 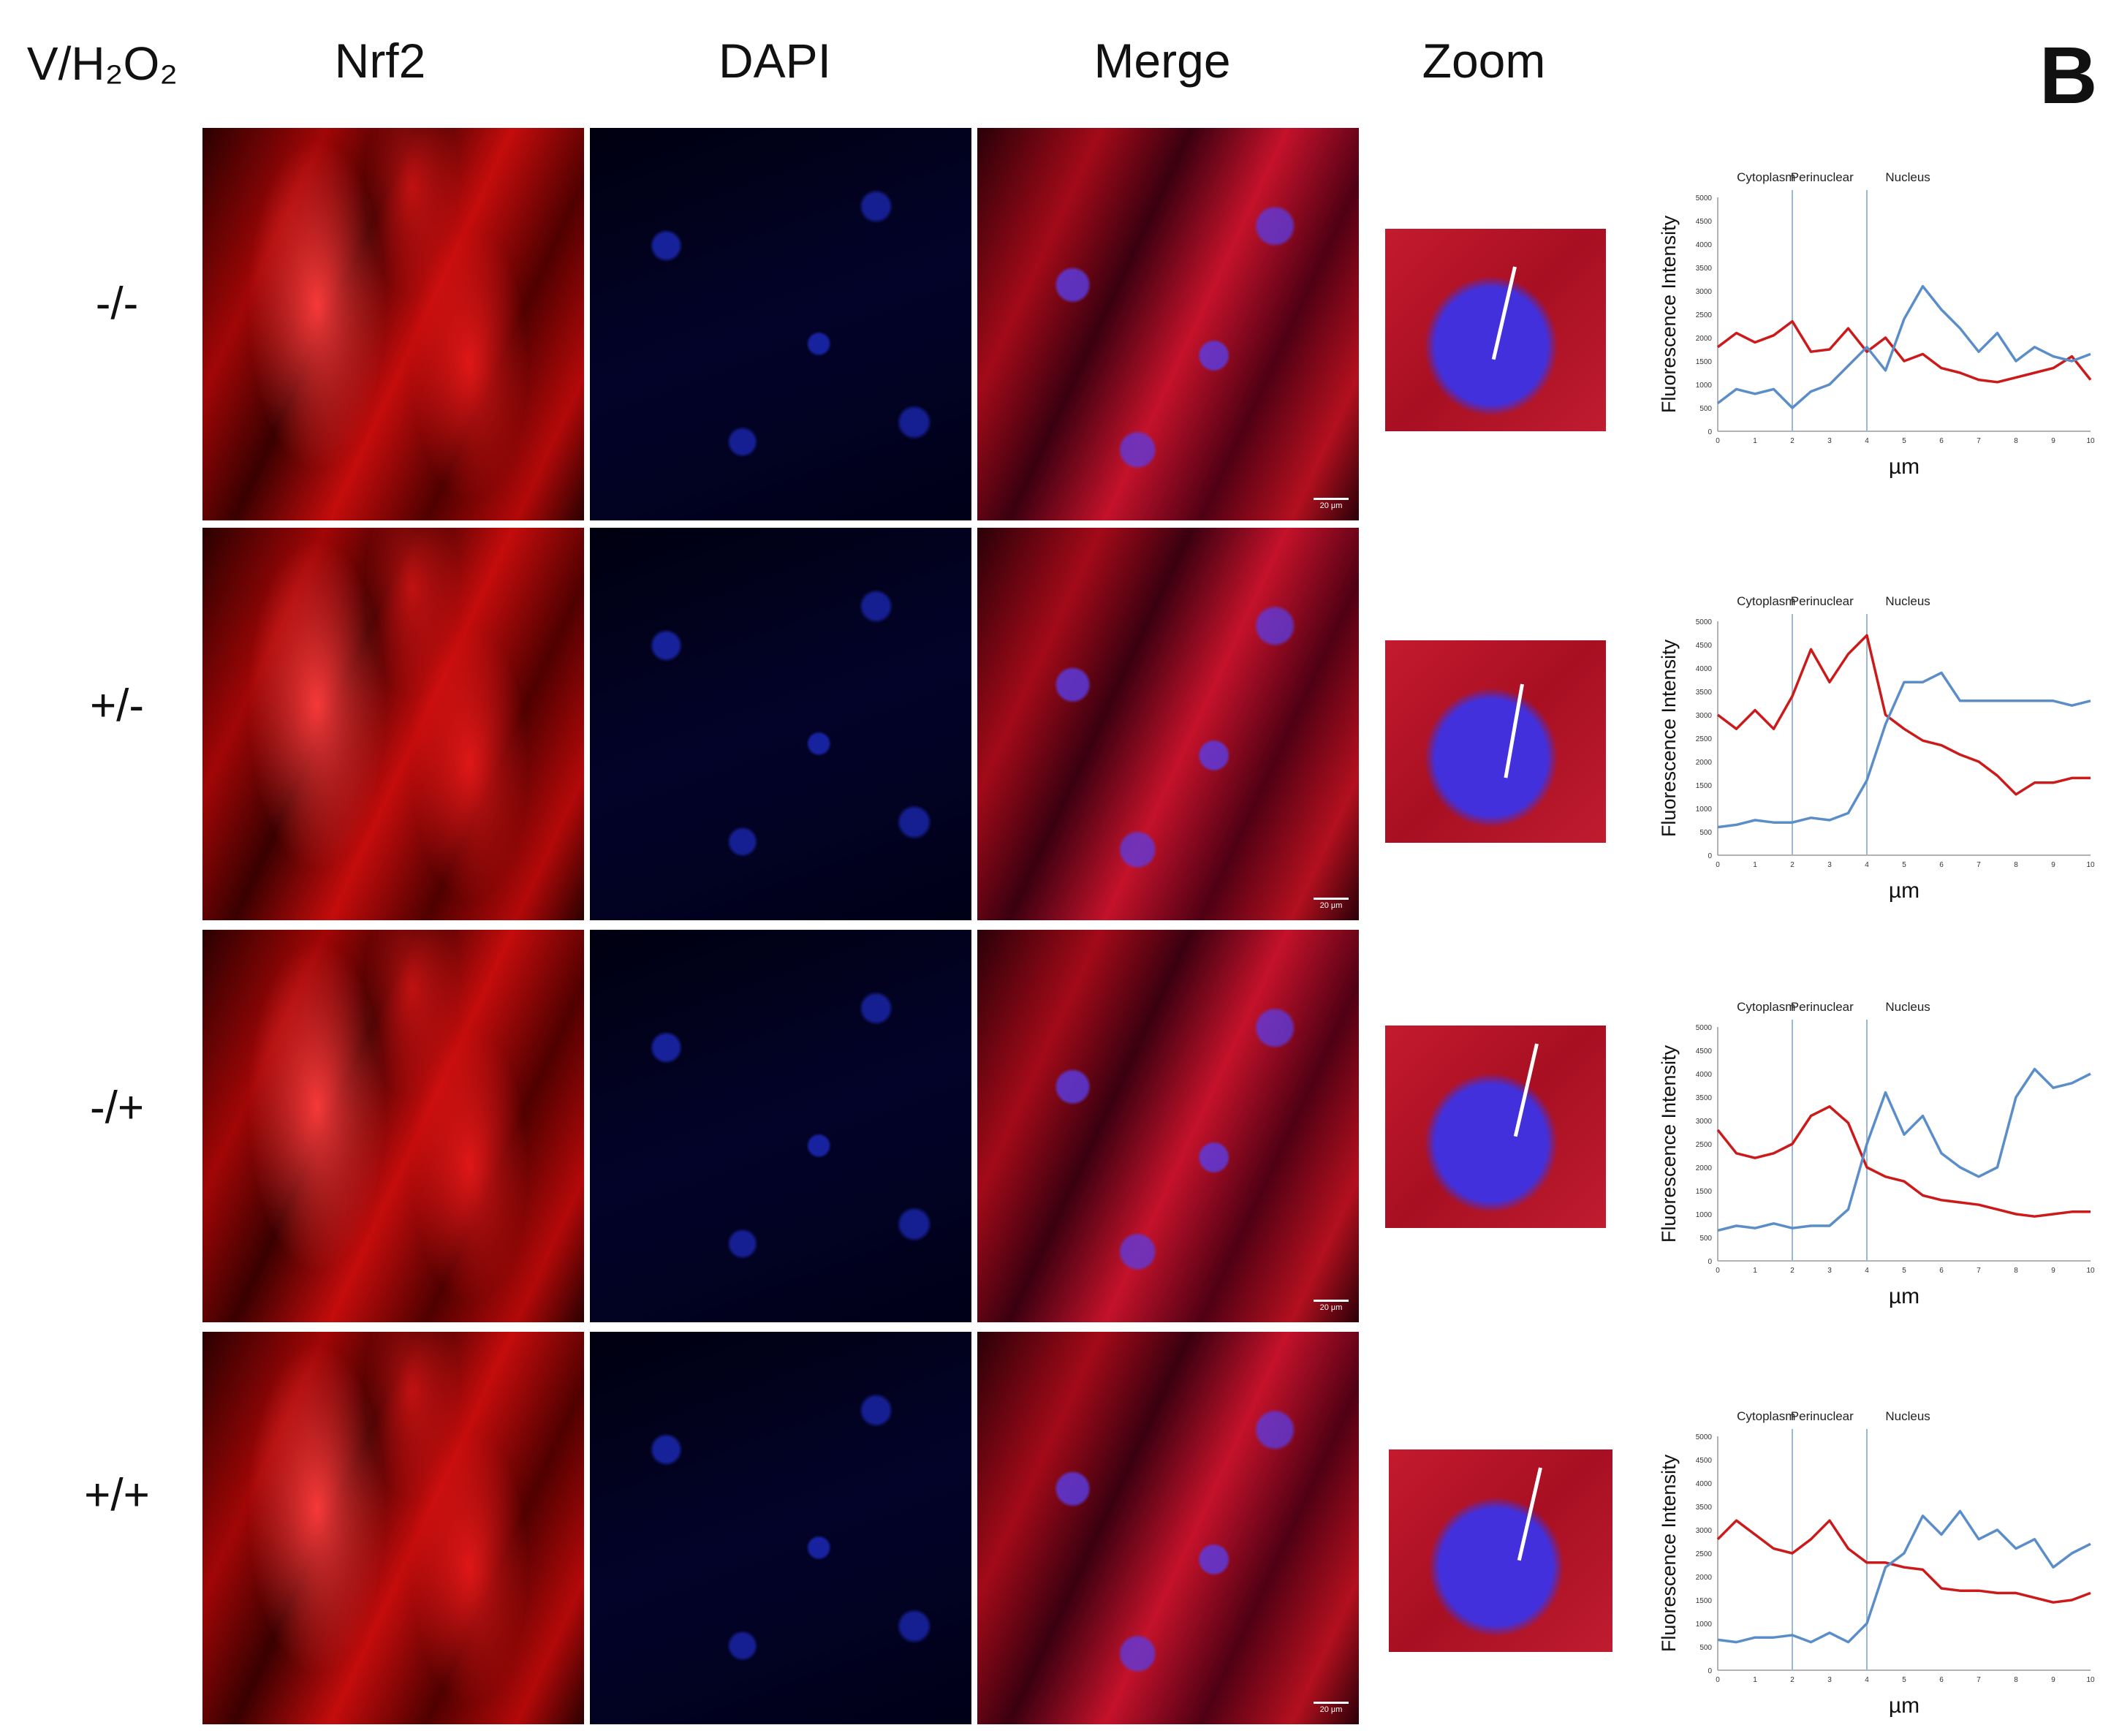 I want to click on line-profile-marker, so click(x=1530, y=1514).